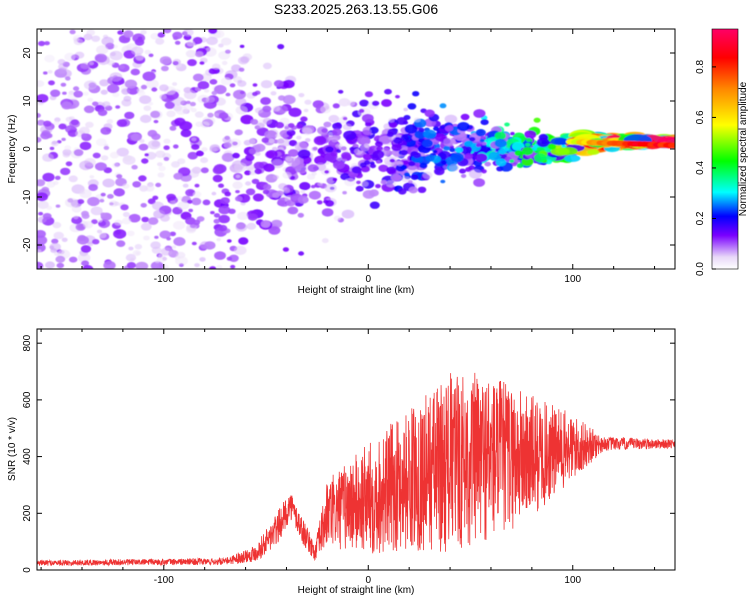  Describe the element at coordinates (27, 399) in the screenshot. I see `snr-y-tick-label: 600` at that location.